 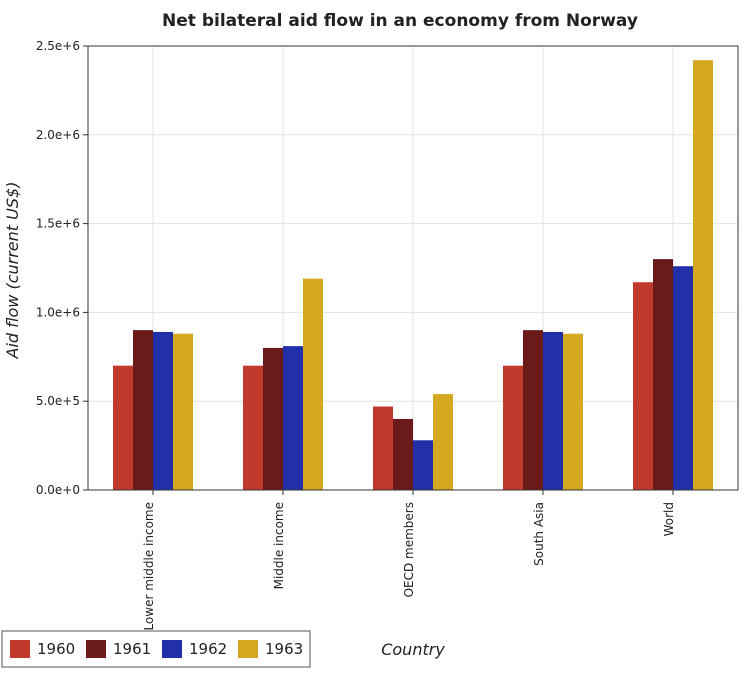 What do you see at coordinates (58, 135) in the screenshot?
I see `y-tick-label: 2.0e+6` at bounding box center [58, 135].